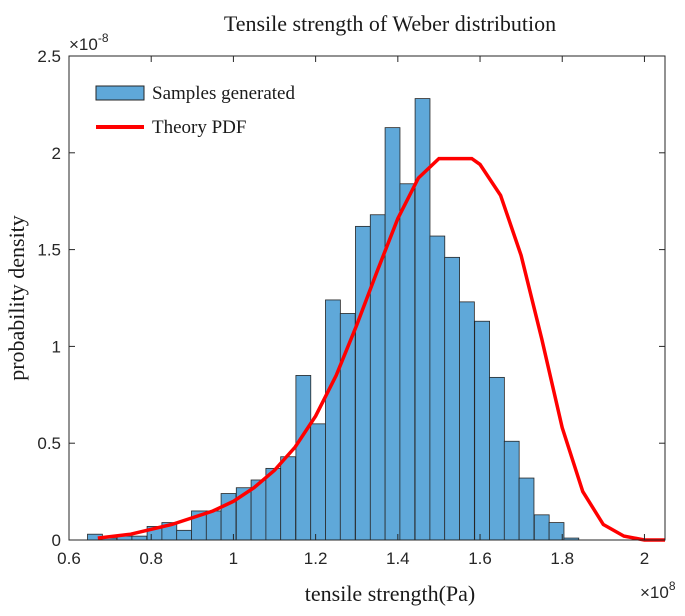  I want to click on chart-title: Tensile strength of Weber distribution, so click(390, 23).